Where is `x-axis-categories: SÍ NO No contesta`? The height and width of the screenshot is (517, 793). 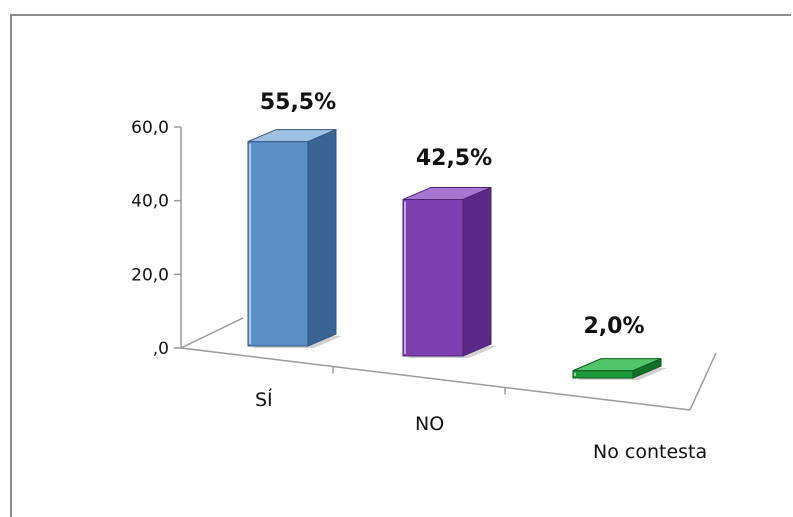 x-axis-categories: SÍ NO No contesta is located at coordinates (481, 425).